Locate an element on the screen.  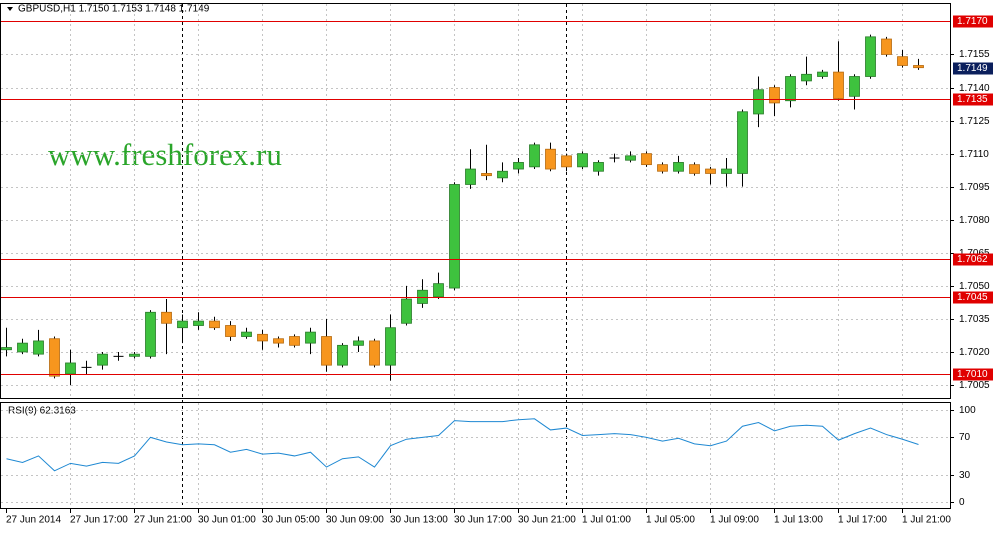
y-tick-label: 1.7095 is located at coordinates (974, 187).